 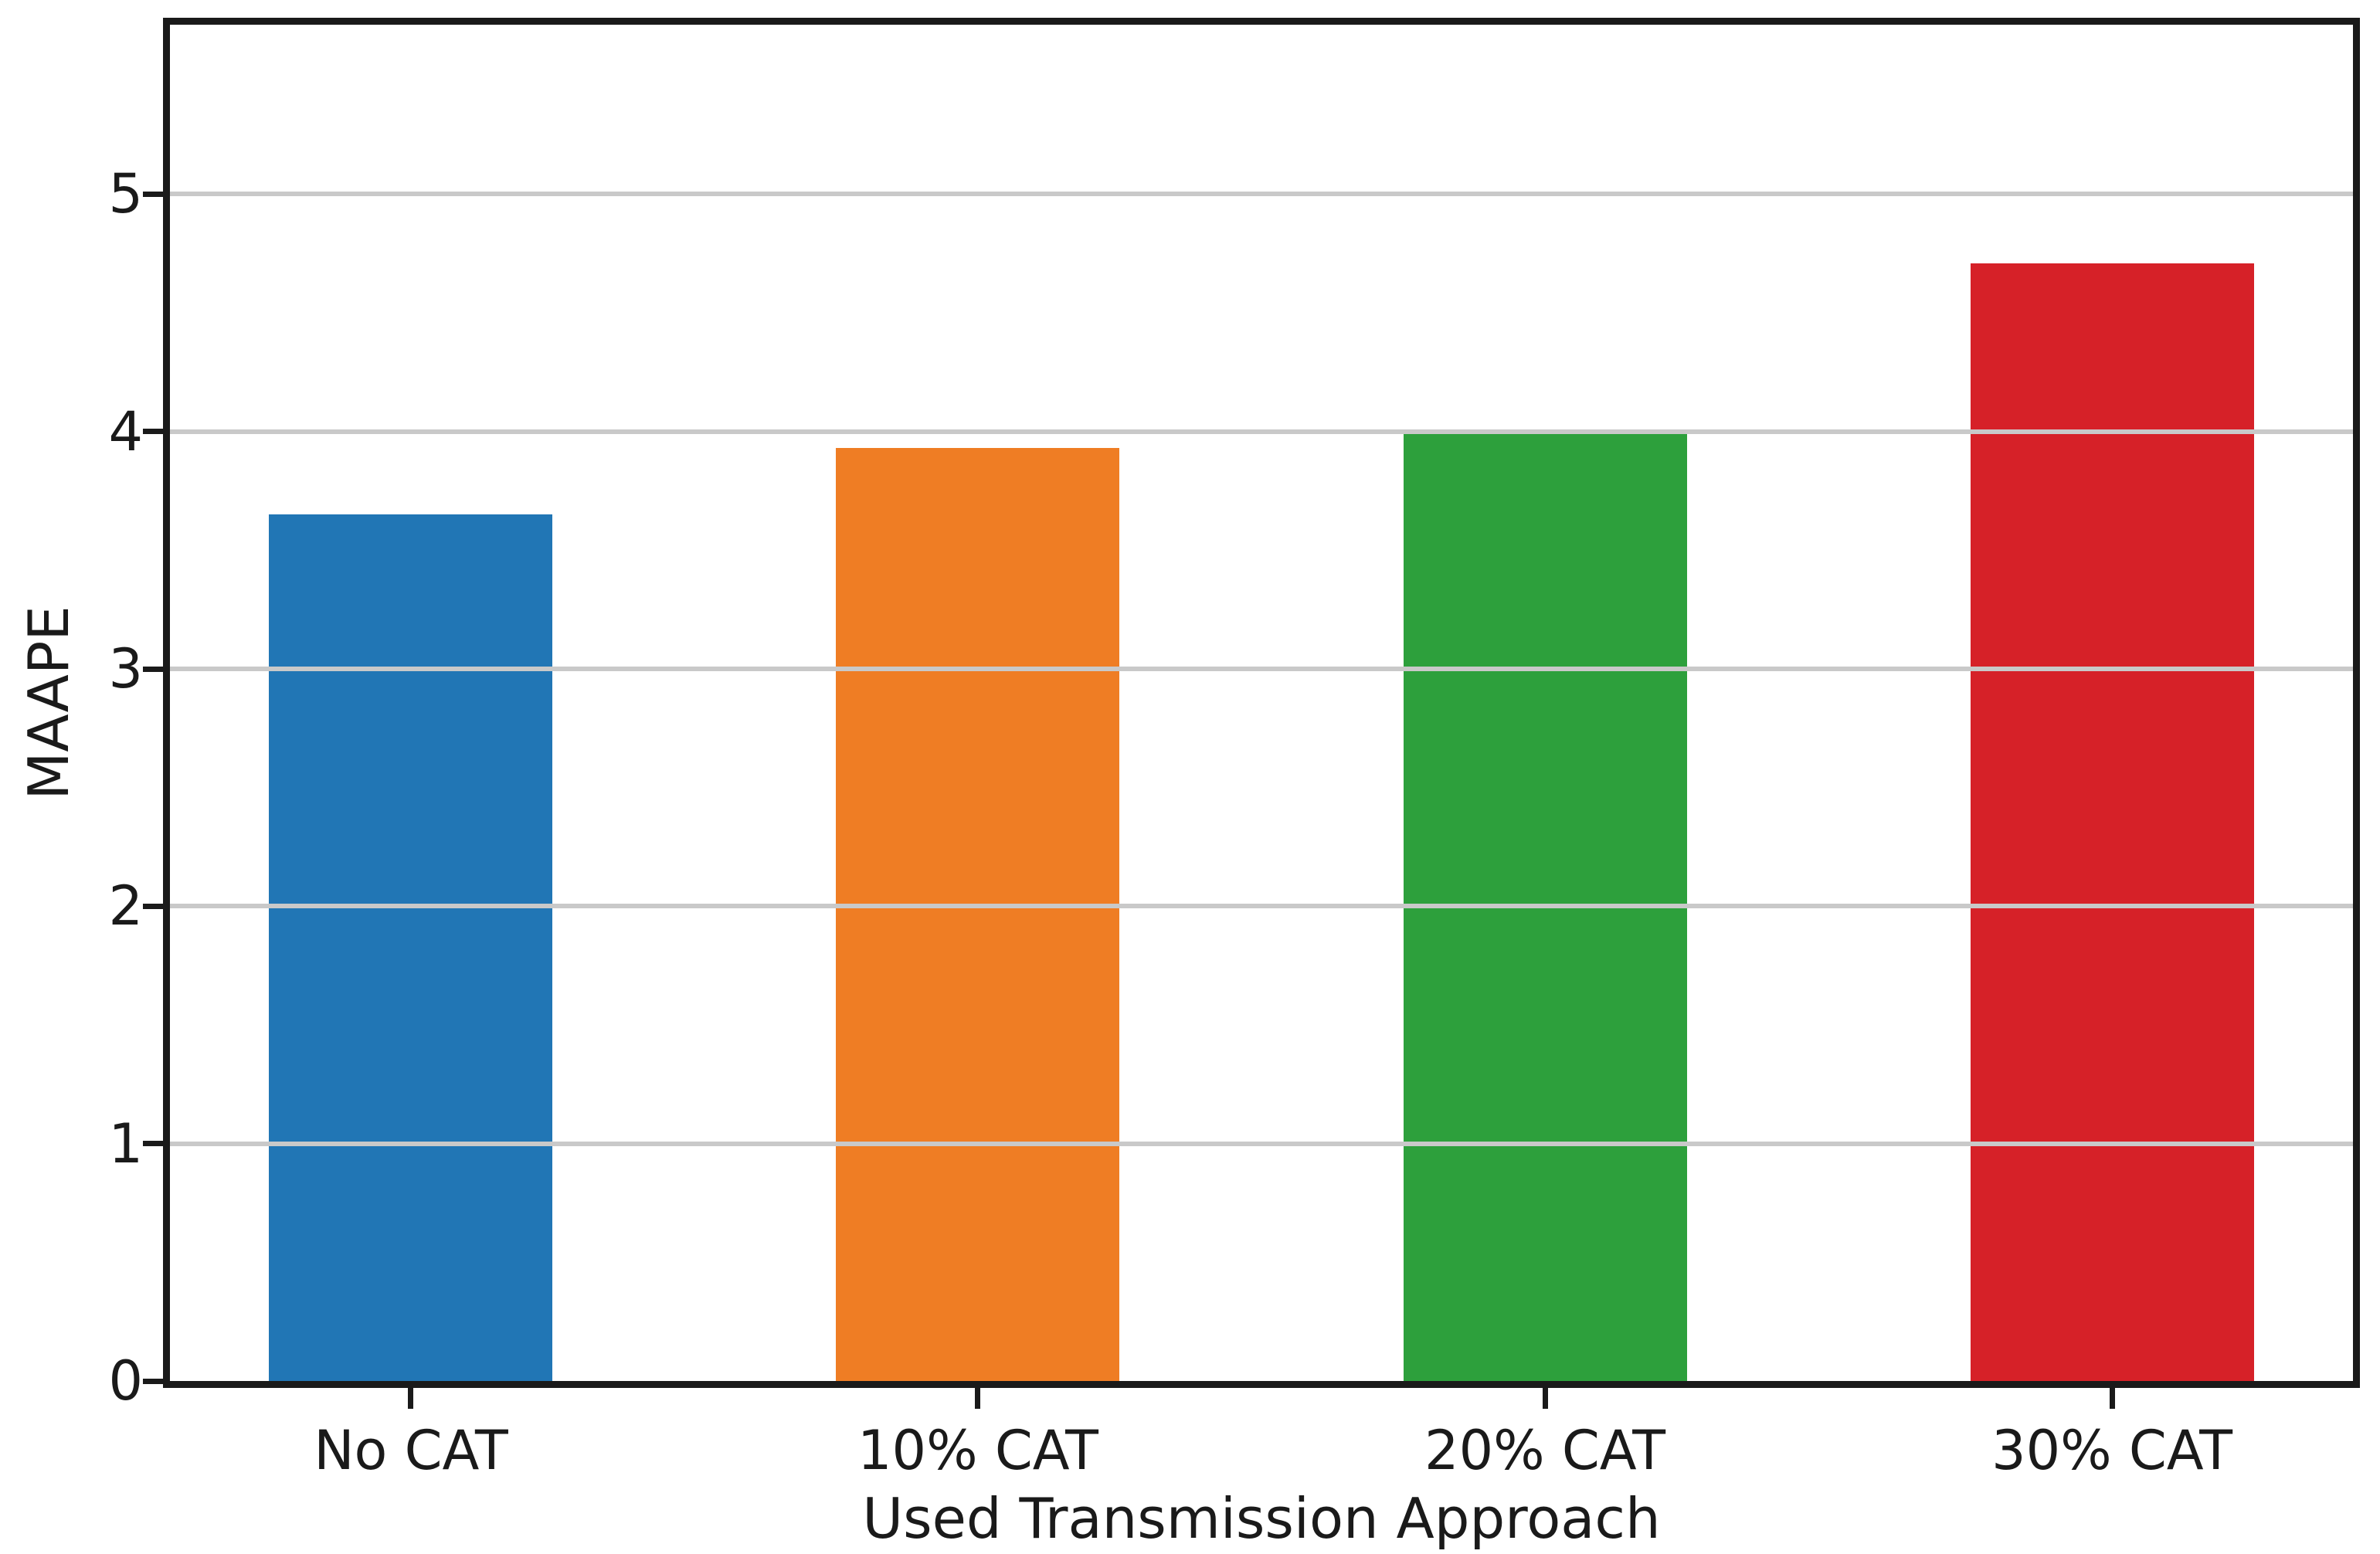 What do you see at coordinates (411, 947) in the screenshot?
I see `bar-no-cat` at bounding box center [411, 947].